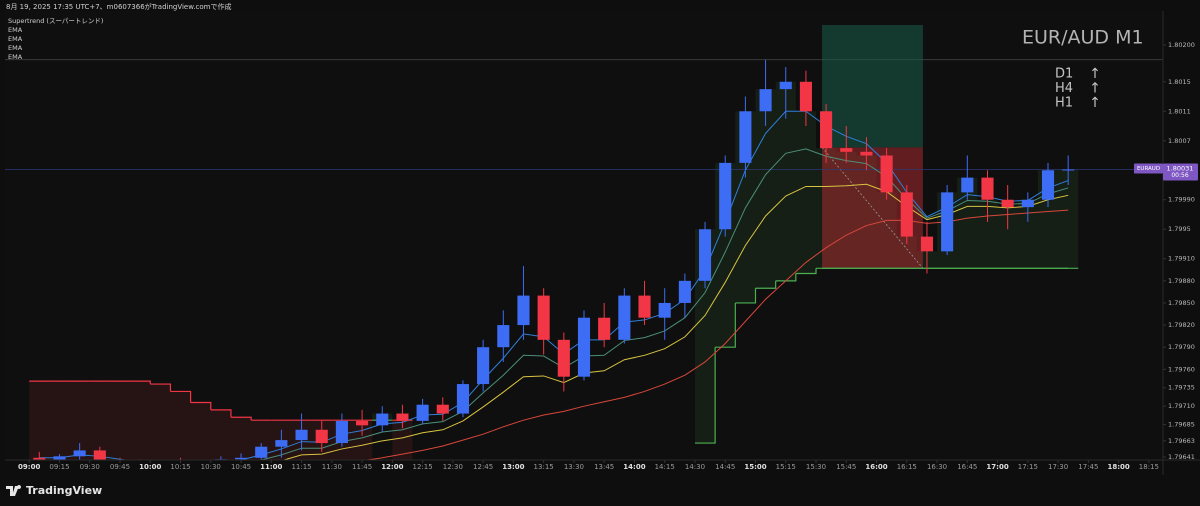 The width and height of the screenshot is (1200, 506). What do you see at coordinates (120, 467) in the screenshot?
I see `x-tick-label: 09:45` at bounding box center [120, 467].